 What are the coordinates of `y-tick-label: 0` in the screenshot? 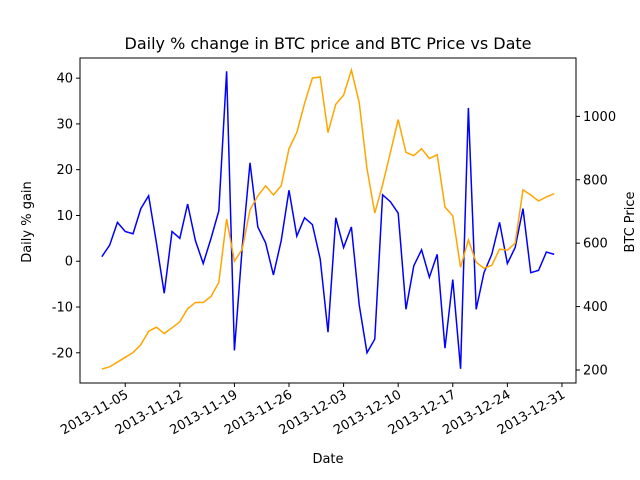 It's located at (69, 262).